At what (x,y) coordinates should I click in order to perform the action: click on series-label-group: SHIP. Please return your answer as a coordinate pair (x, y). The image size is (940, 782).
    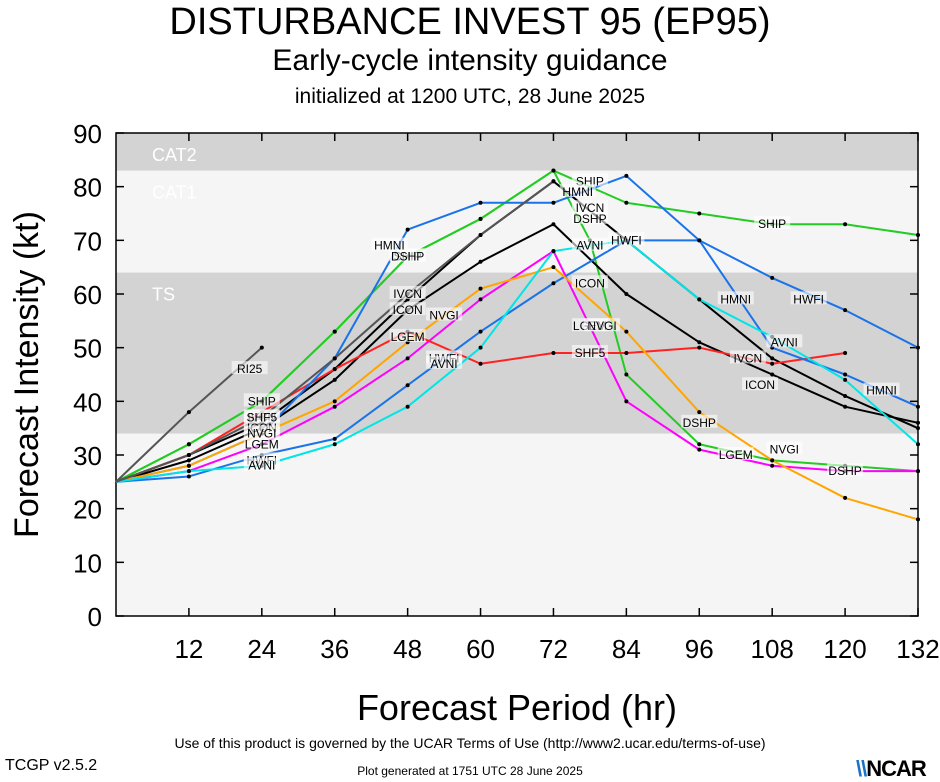
    Looking at the image, I should click on (261, 400).